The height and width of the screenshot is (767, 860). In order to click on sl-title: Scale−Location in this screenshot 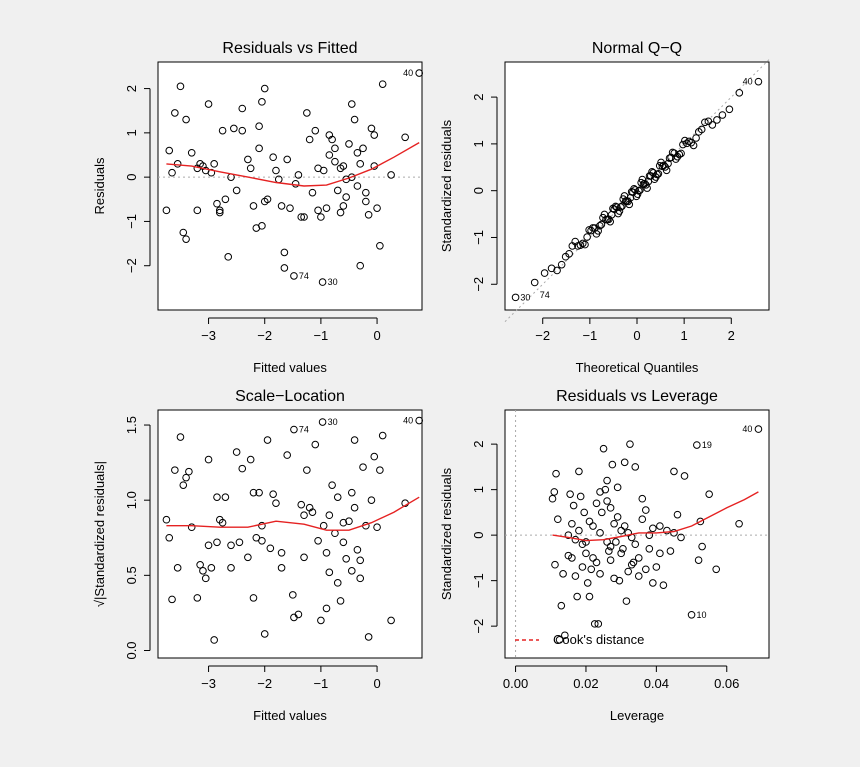, I will do `click(290, 396)`.